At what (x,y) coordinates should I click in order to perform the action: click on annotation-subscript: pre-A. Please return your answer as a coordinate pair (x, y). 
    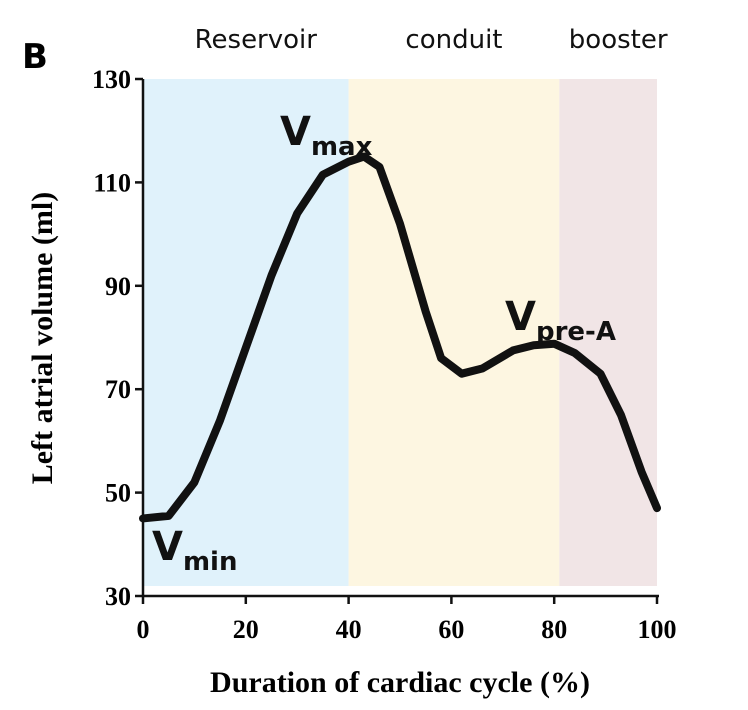
    Looking at the image, I should click on (576, 332).